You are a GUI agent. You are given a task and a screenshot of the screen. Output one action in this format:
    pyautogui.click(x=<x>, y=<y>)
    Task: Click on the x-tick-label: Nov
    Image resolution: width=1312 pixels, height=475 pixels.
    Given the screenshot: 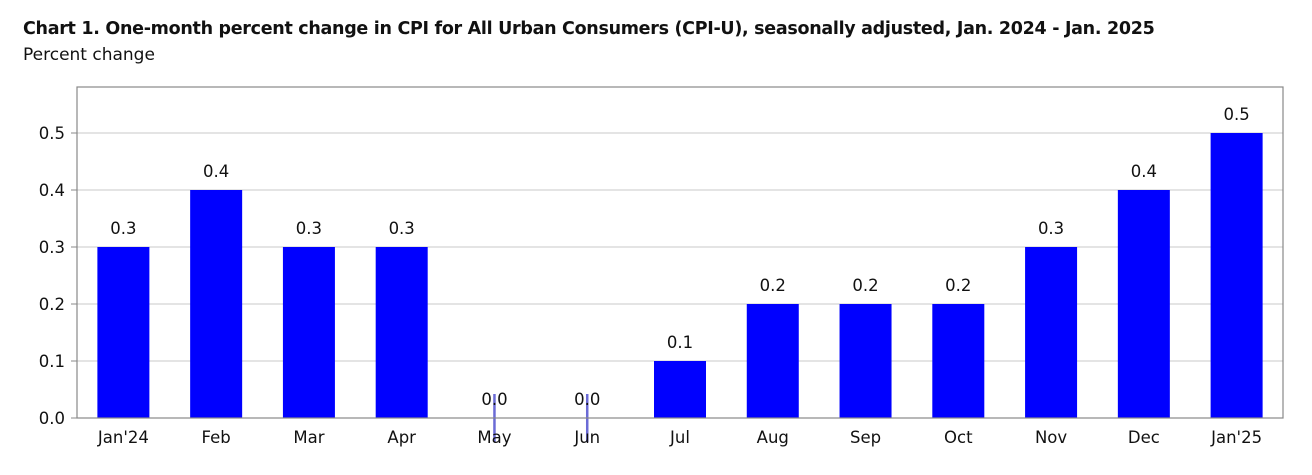 What is the action you would take?
    pyautogui.click(x=1051, y=437)
    